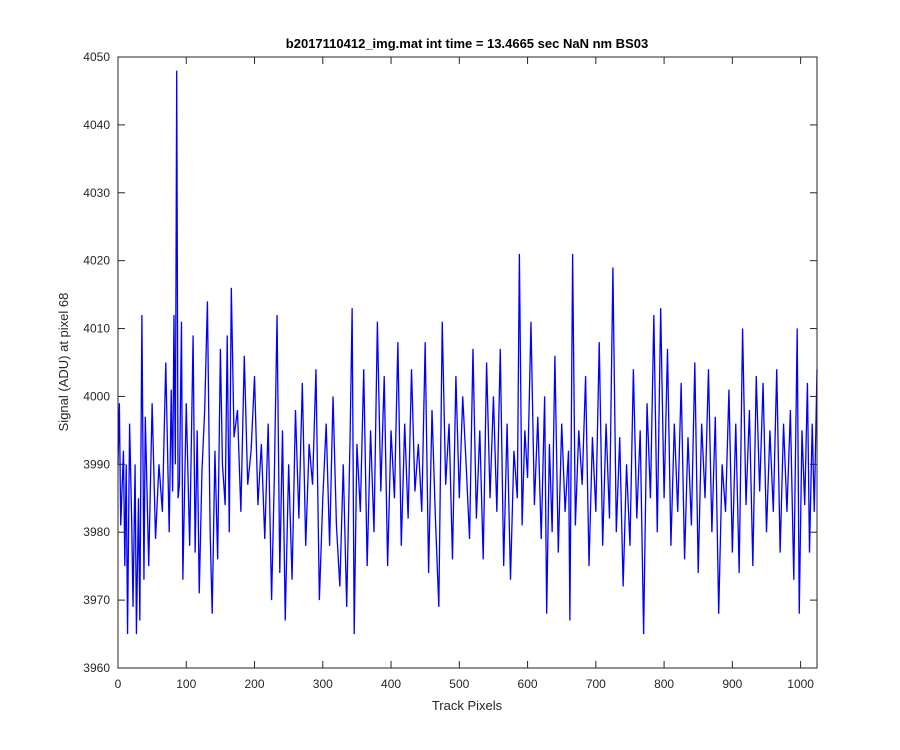 The width and height of the screenshot is (900, 750). Describe the element at coordinates (323, 684) in the screenshot. I see `x-tick-label: 300` at that location.